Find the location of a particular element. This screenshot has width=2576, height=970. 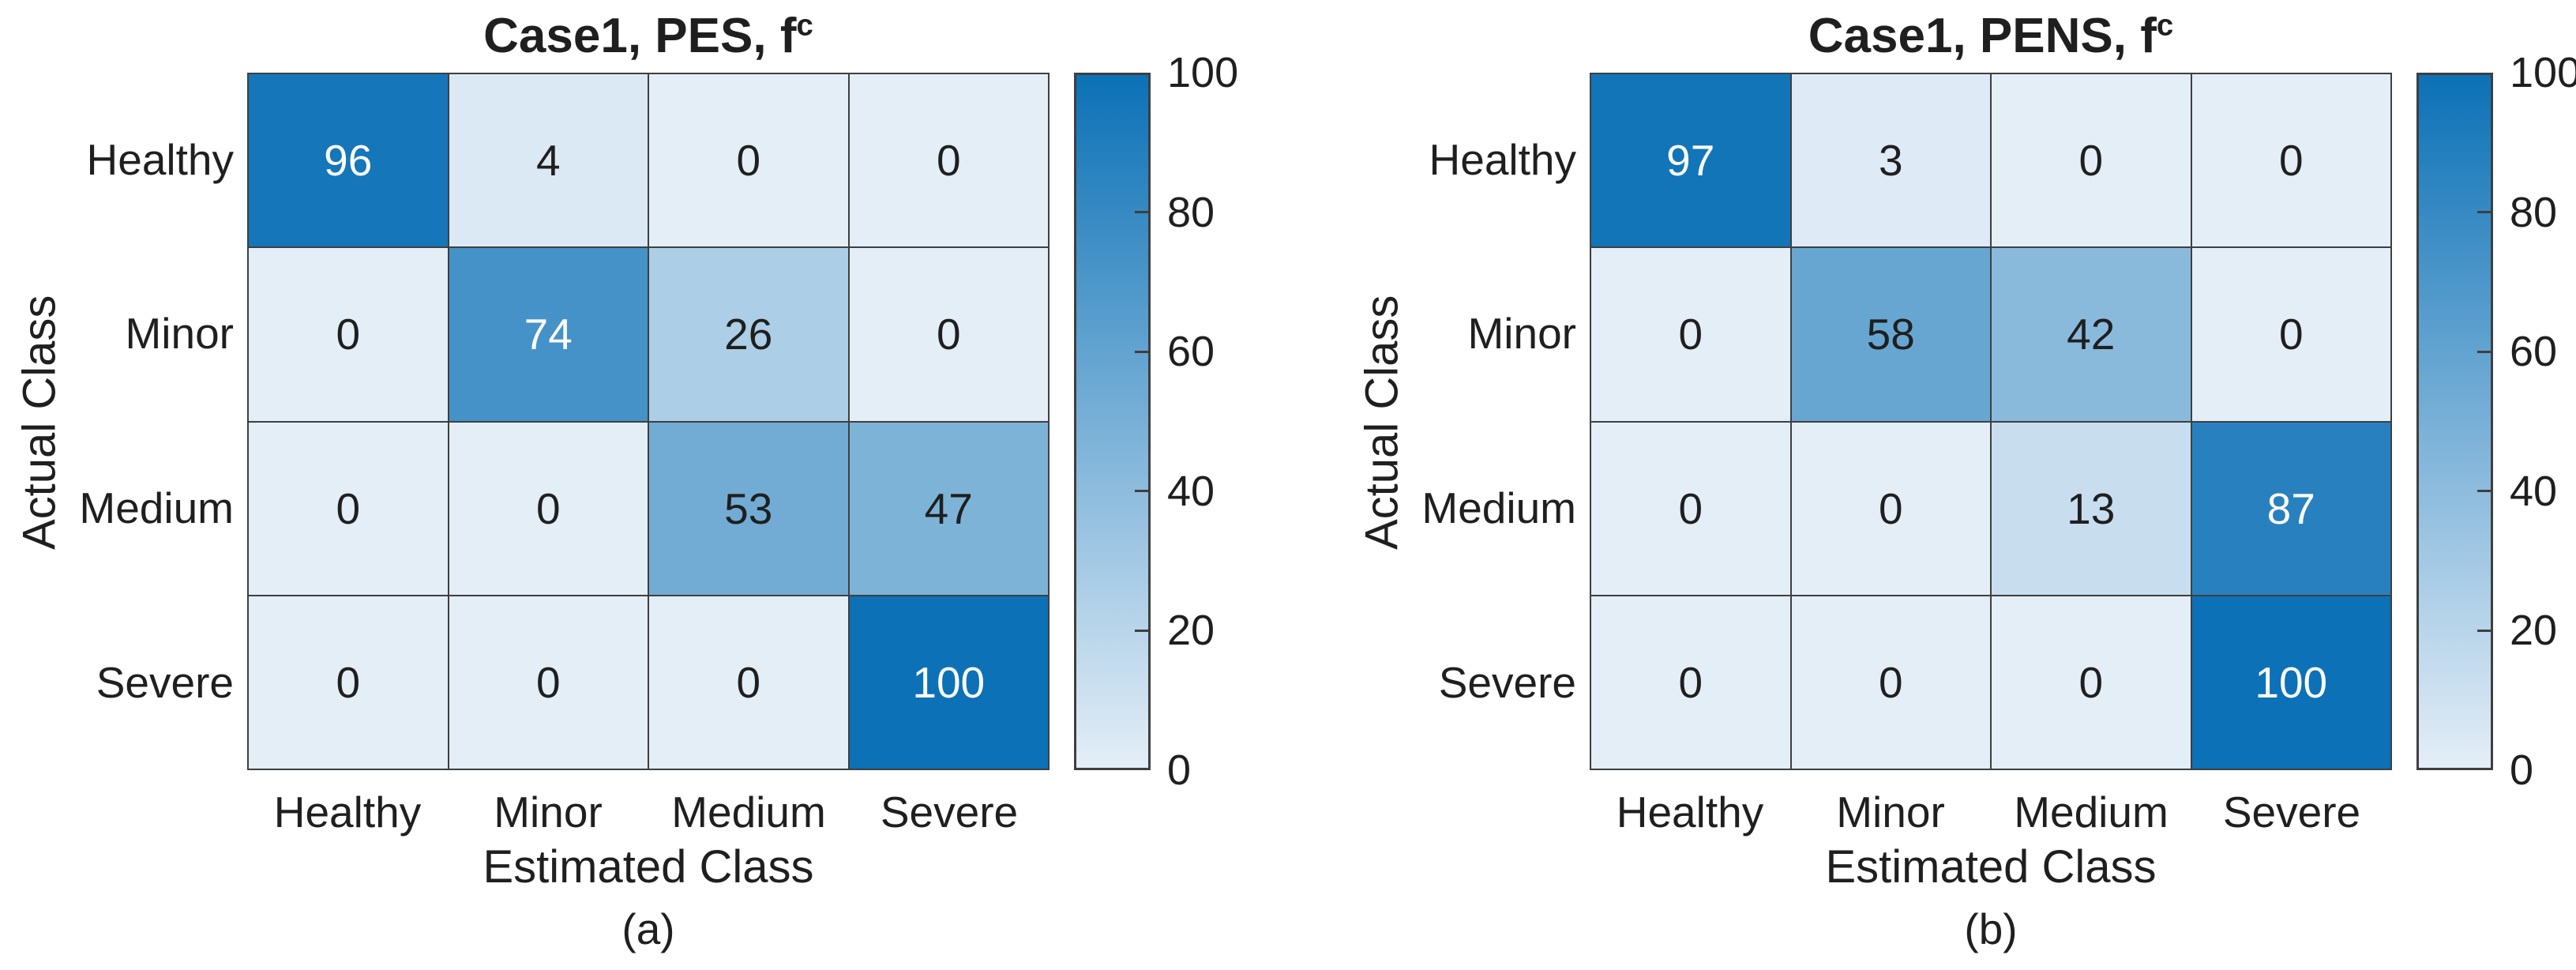

heatmap-cell: 13 is located at coordinates (2091, 508).